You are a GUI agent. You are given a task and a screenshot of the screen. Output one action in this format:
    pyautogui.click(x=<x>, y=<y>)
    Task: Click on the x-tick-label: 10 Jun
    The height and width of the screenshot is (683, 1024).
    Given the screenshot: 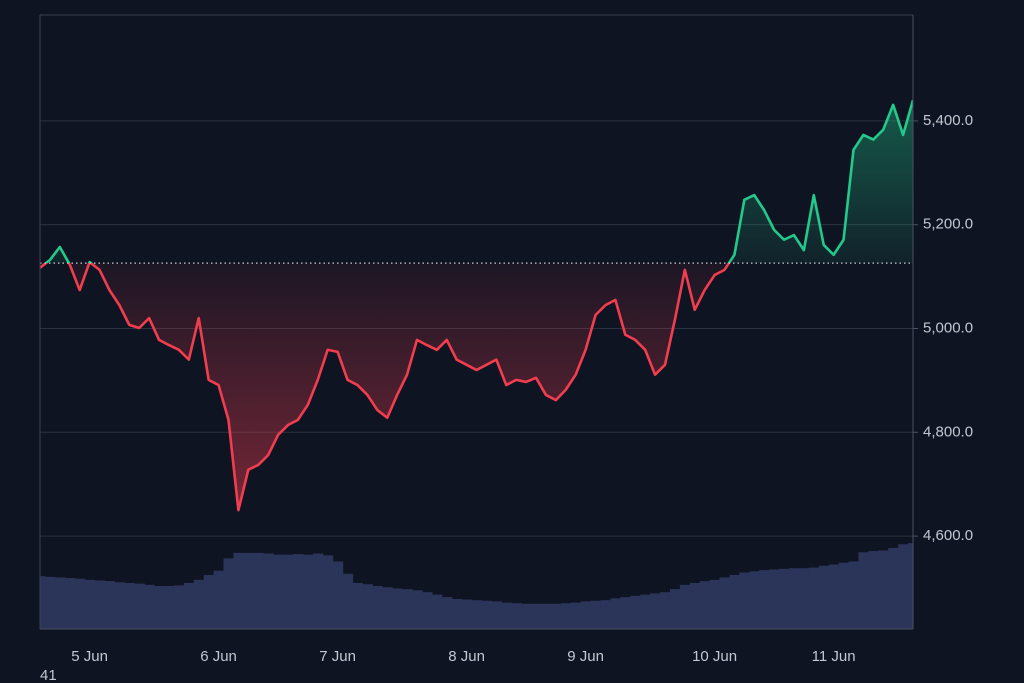 What is the action you would take?
    pyautogui.click(x=714, y=656)
    